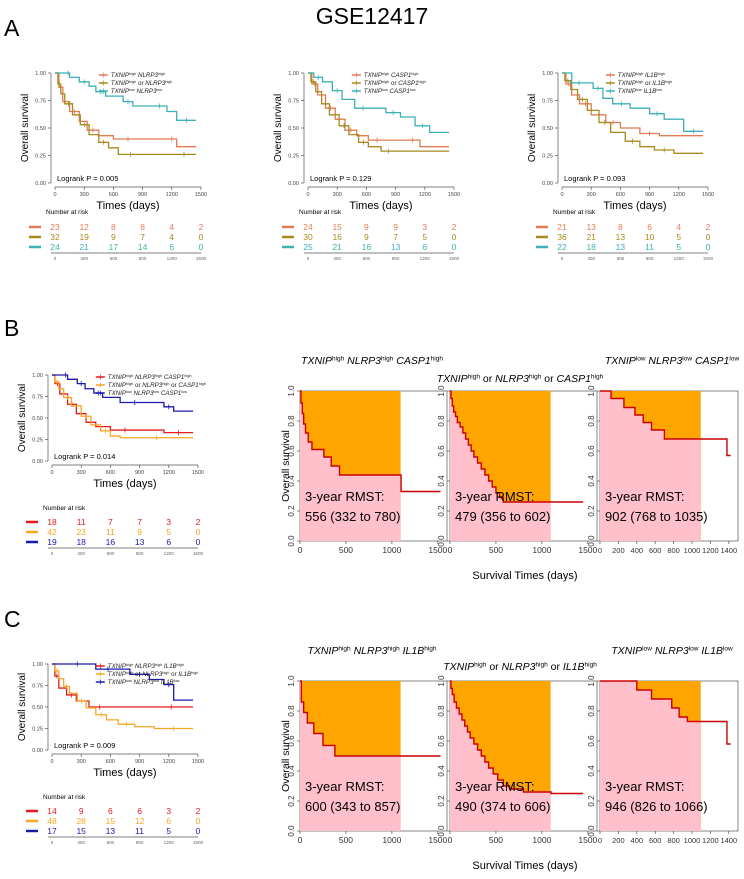 This screenshot has width=744, height=879. I want to click on panel-c-rmst-2-y-tick-label: 0.0, so click(441, 831).